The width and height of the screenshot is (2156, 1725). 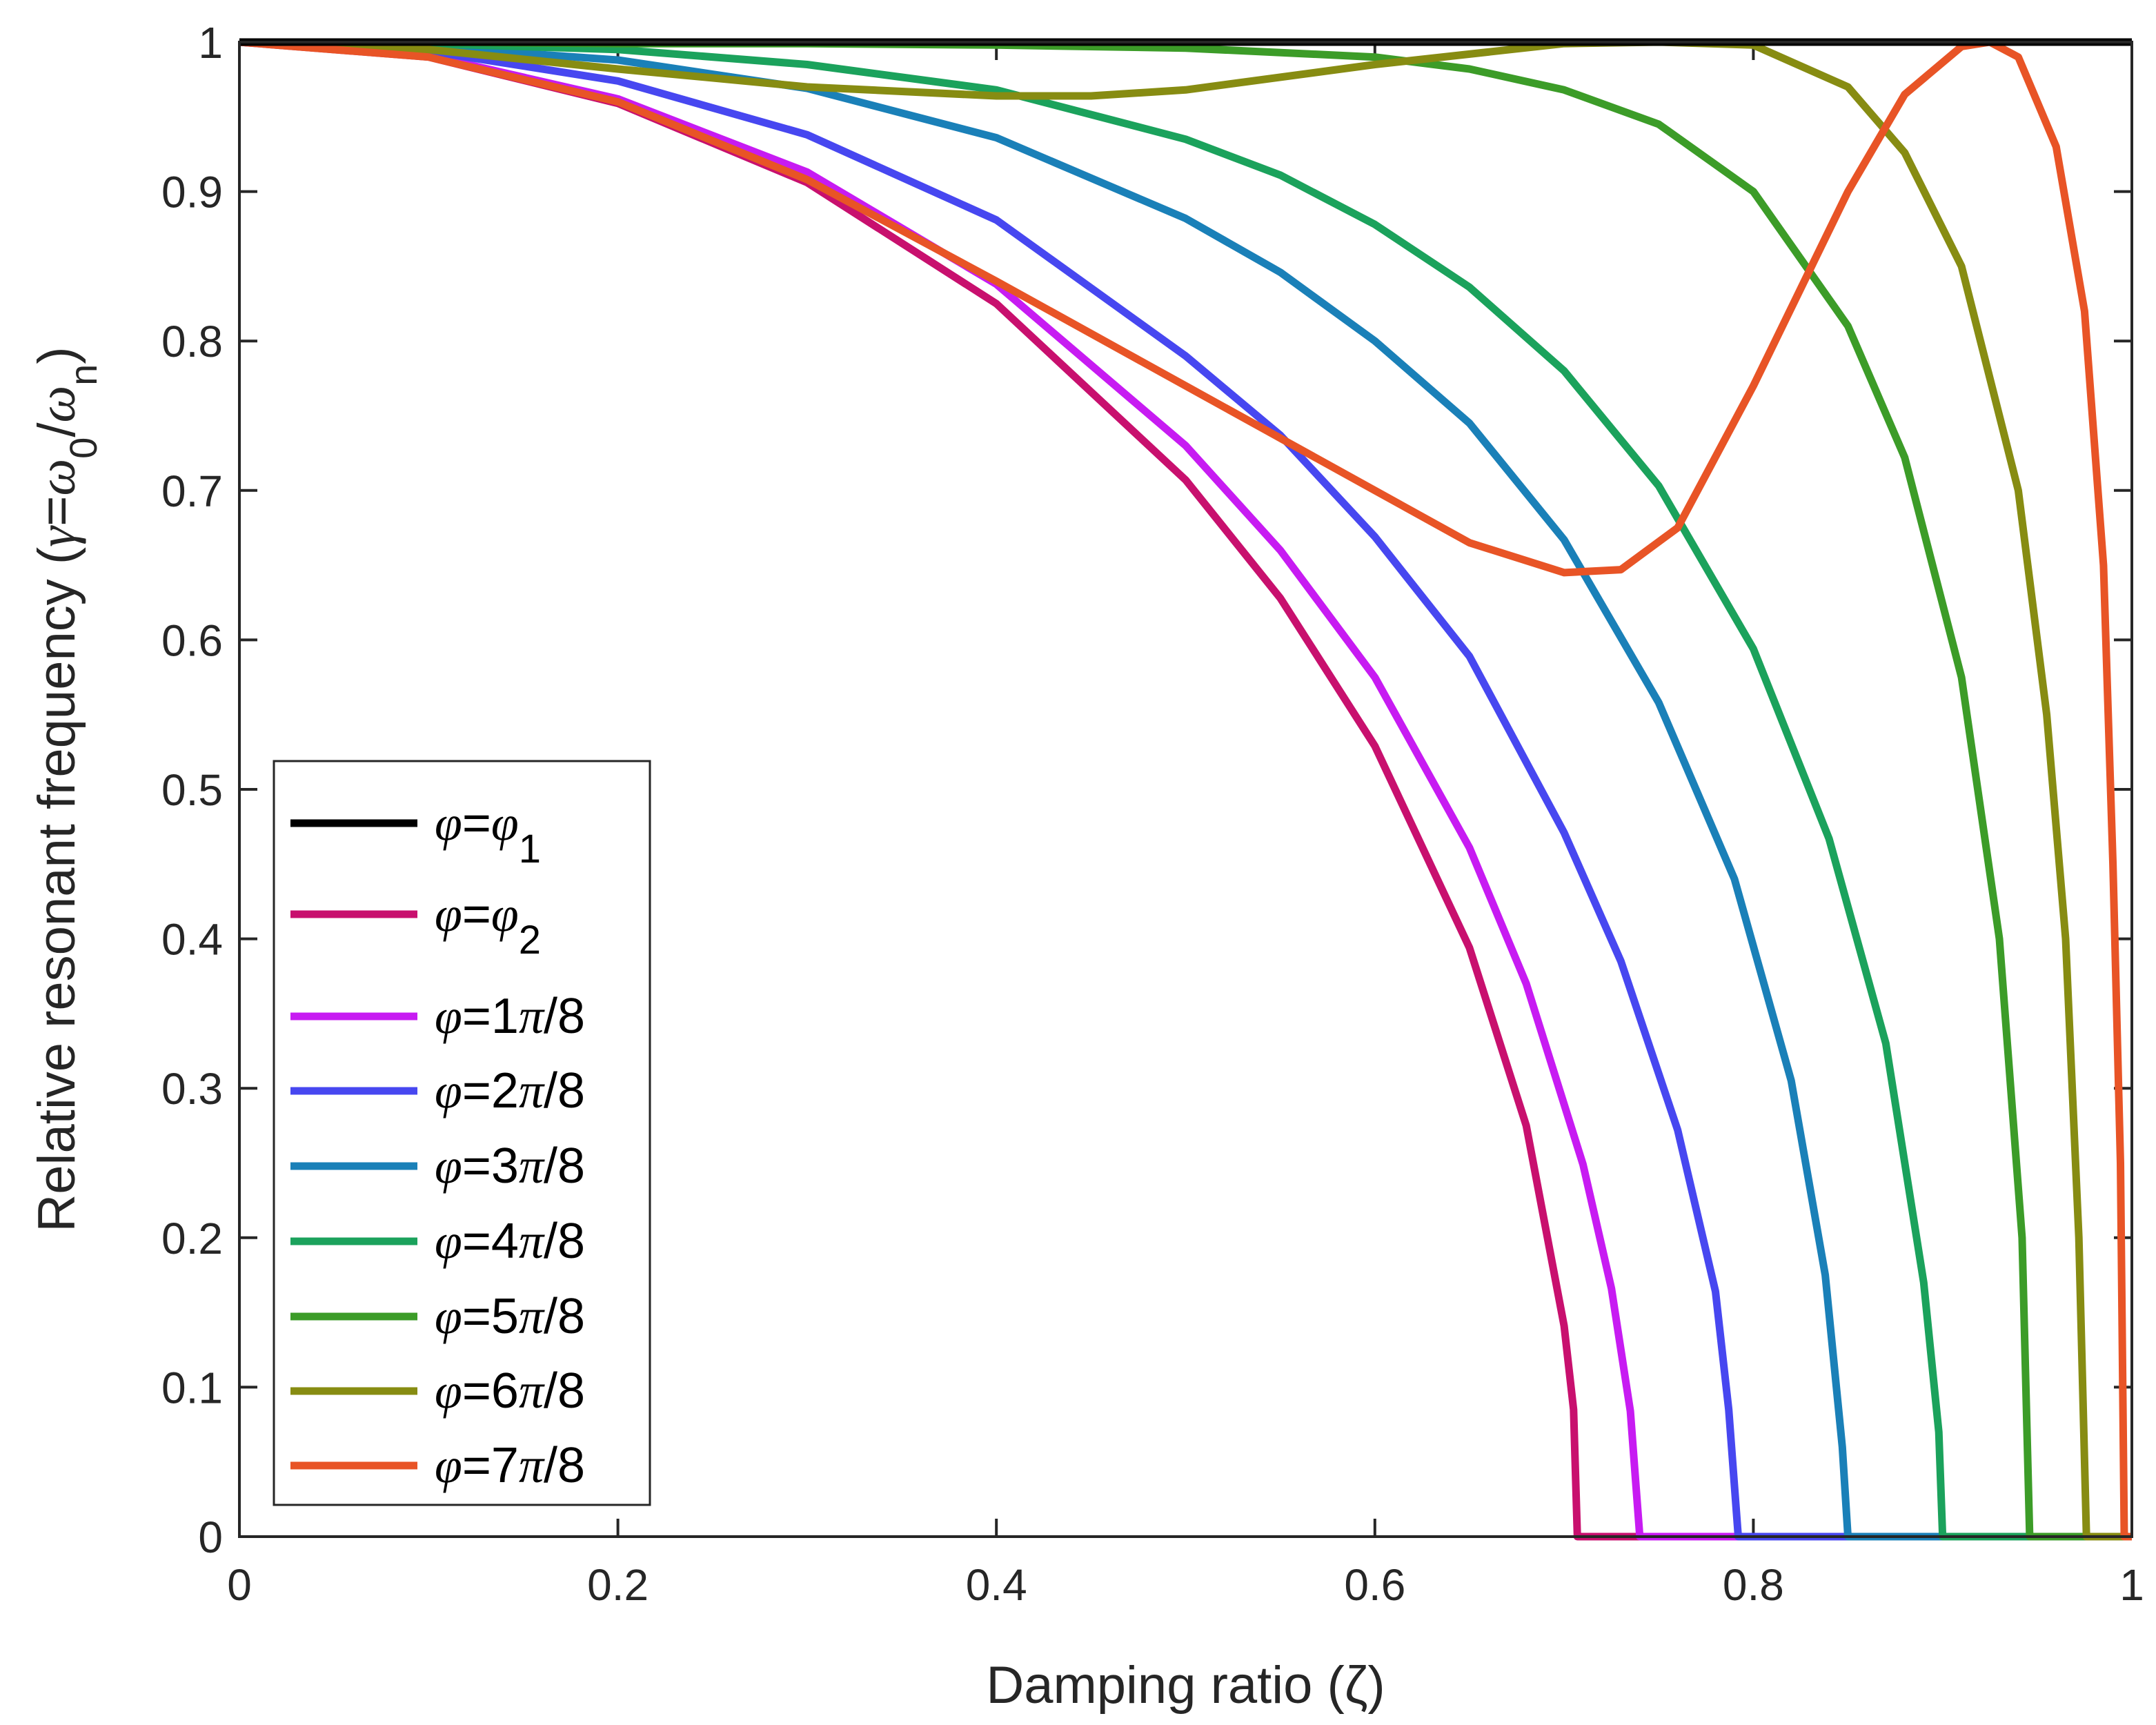 I want to click on x-tick-label: 0.4, so click(x=996, y=1585).